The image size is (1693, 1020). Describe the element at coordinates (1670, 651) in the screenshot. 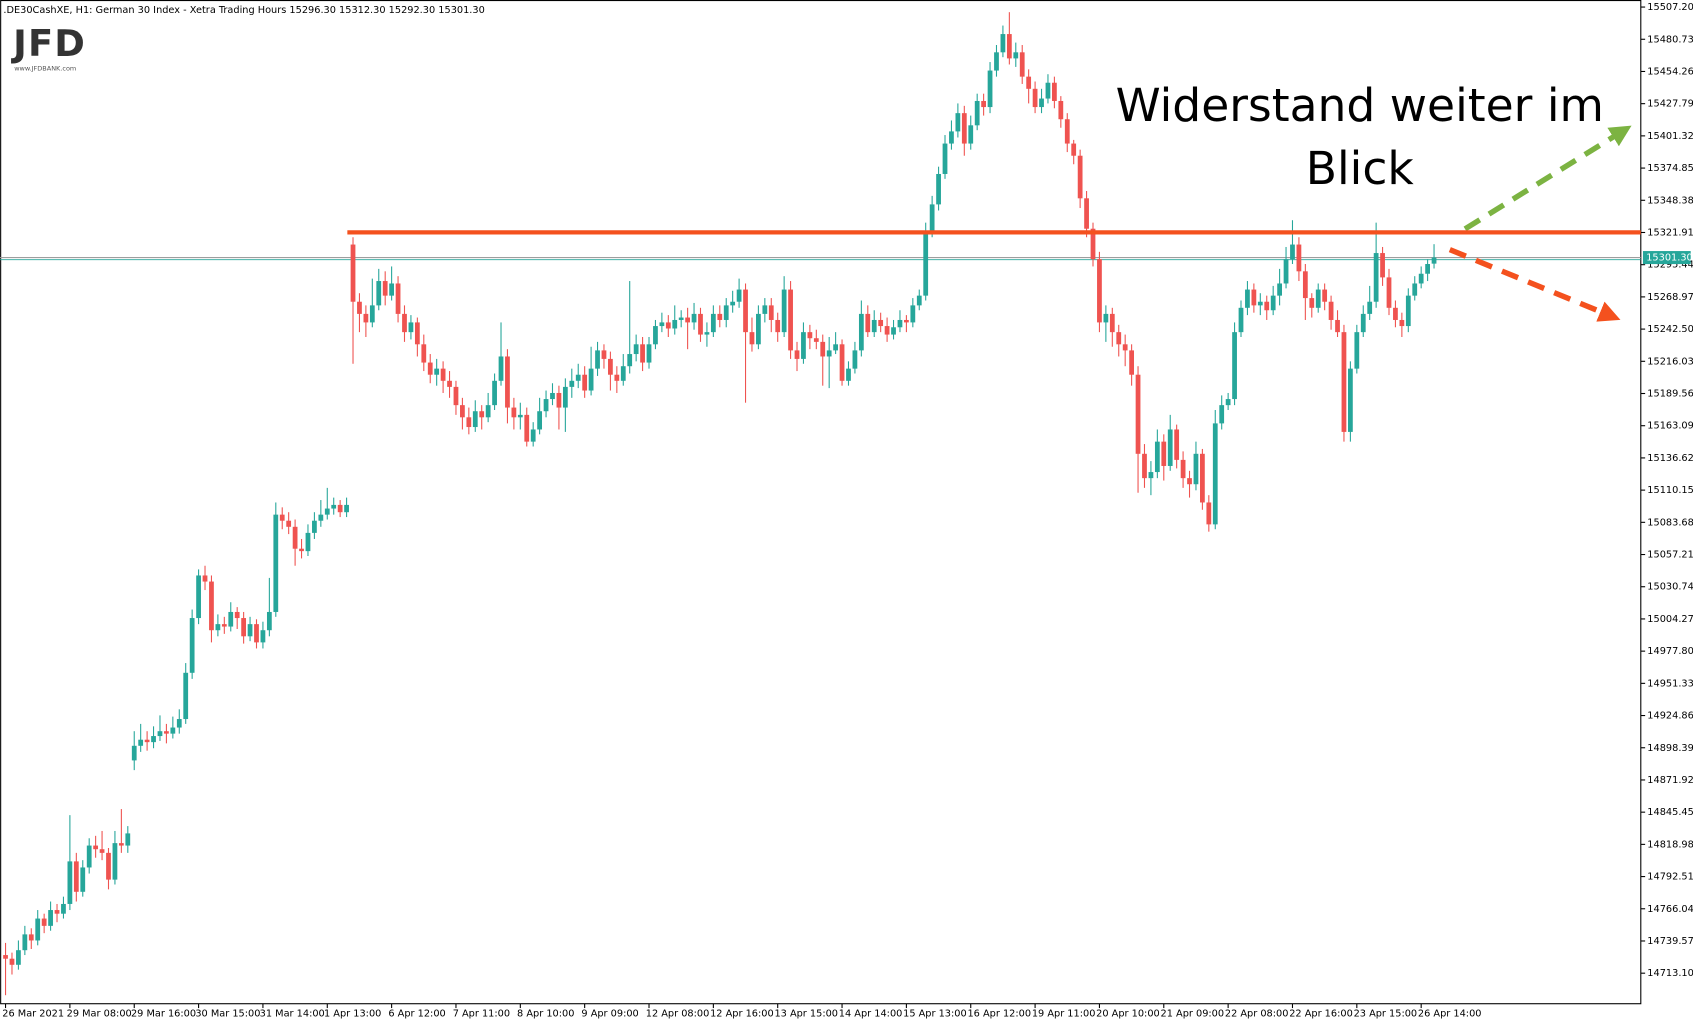

I see `y-tick-label: 14977.80` at that location.